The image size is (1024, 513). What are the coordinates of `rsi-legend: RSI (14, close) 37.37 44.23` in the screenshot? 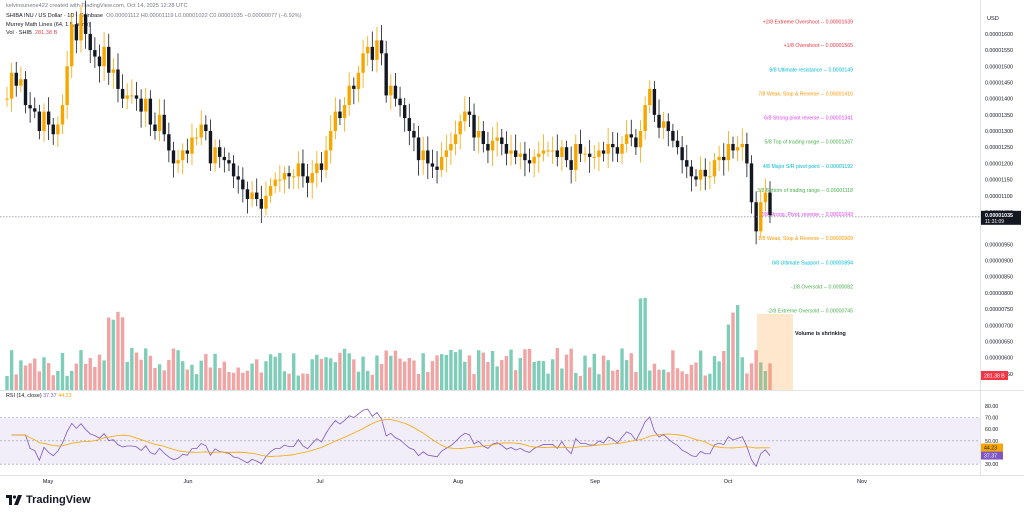 It's located at (39, 396).